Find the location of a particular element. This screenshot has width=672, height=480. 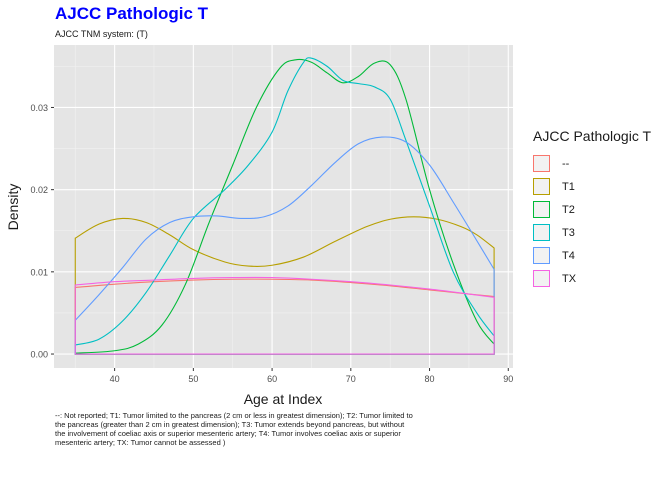

x-tick-label: 70 is located at coordinates (351, 379).